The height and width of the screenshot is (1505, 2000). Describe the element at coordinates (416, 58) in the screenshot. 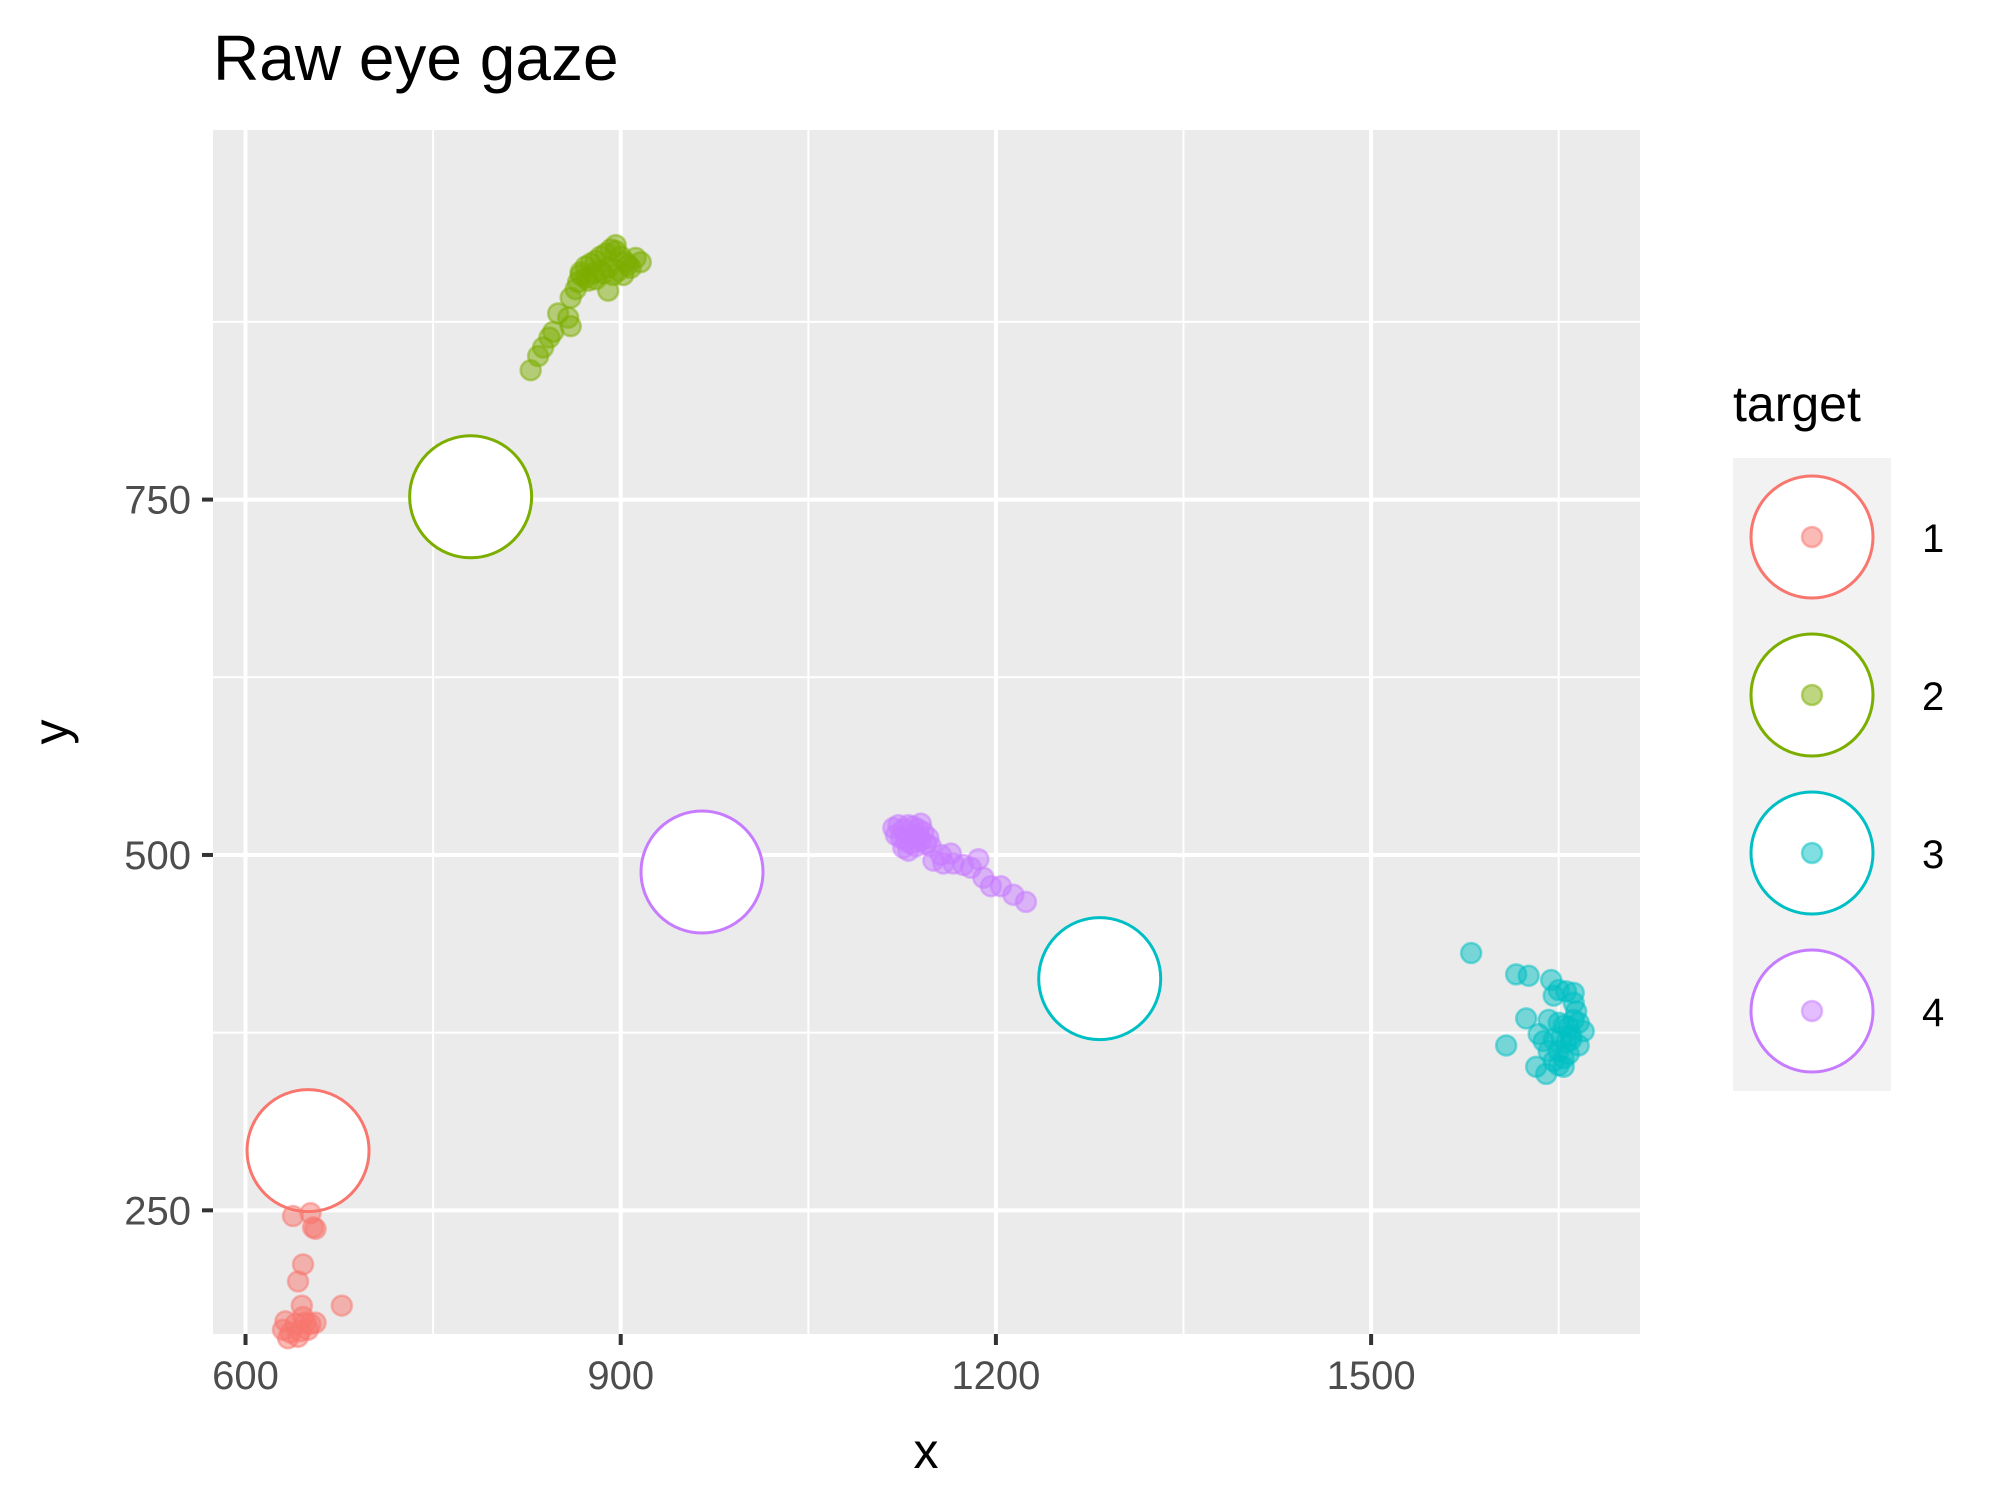

I see `chart-title: Raw eye gaze` at that location.